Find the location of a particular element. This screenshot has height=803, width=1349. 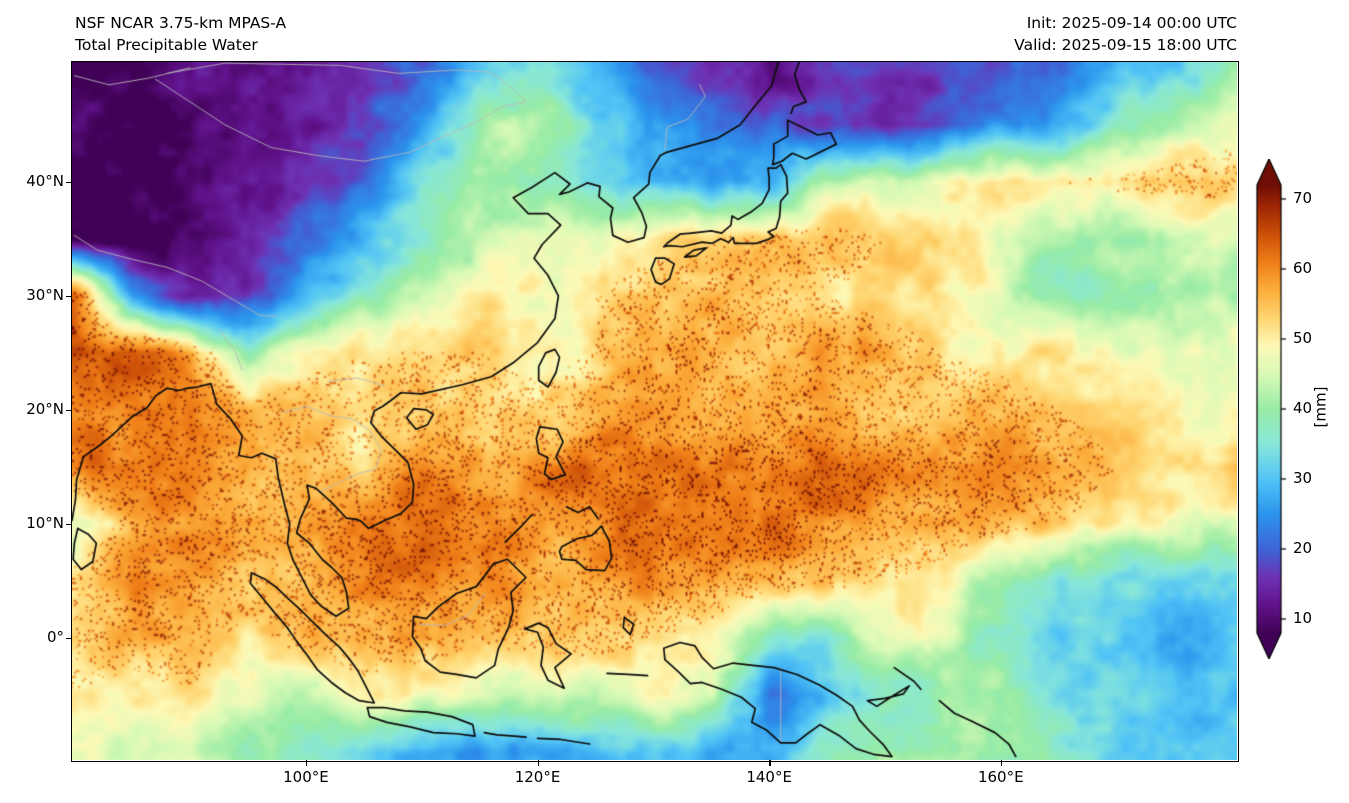

y-tick-label: 20°N is located at coordinates (45, 408).